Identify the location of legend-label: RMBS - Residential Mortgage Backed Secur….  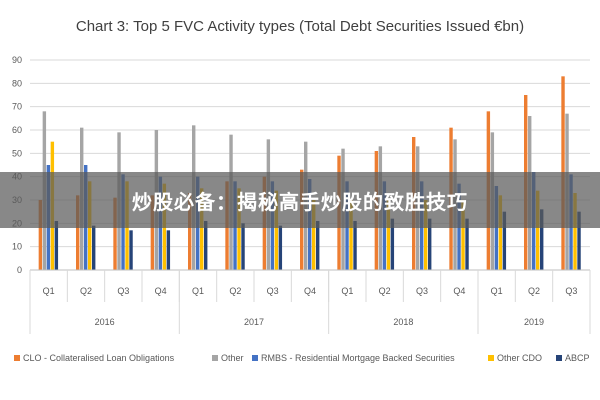
(358, 358).